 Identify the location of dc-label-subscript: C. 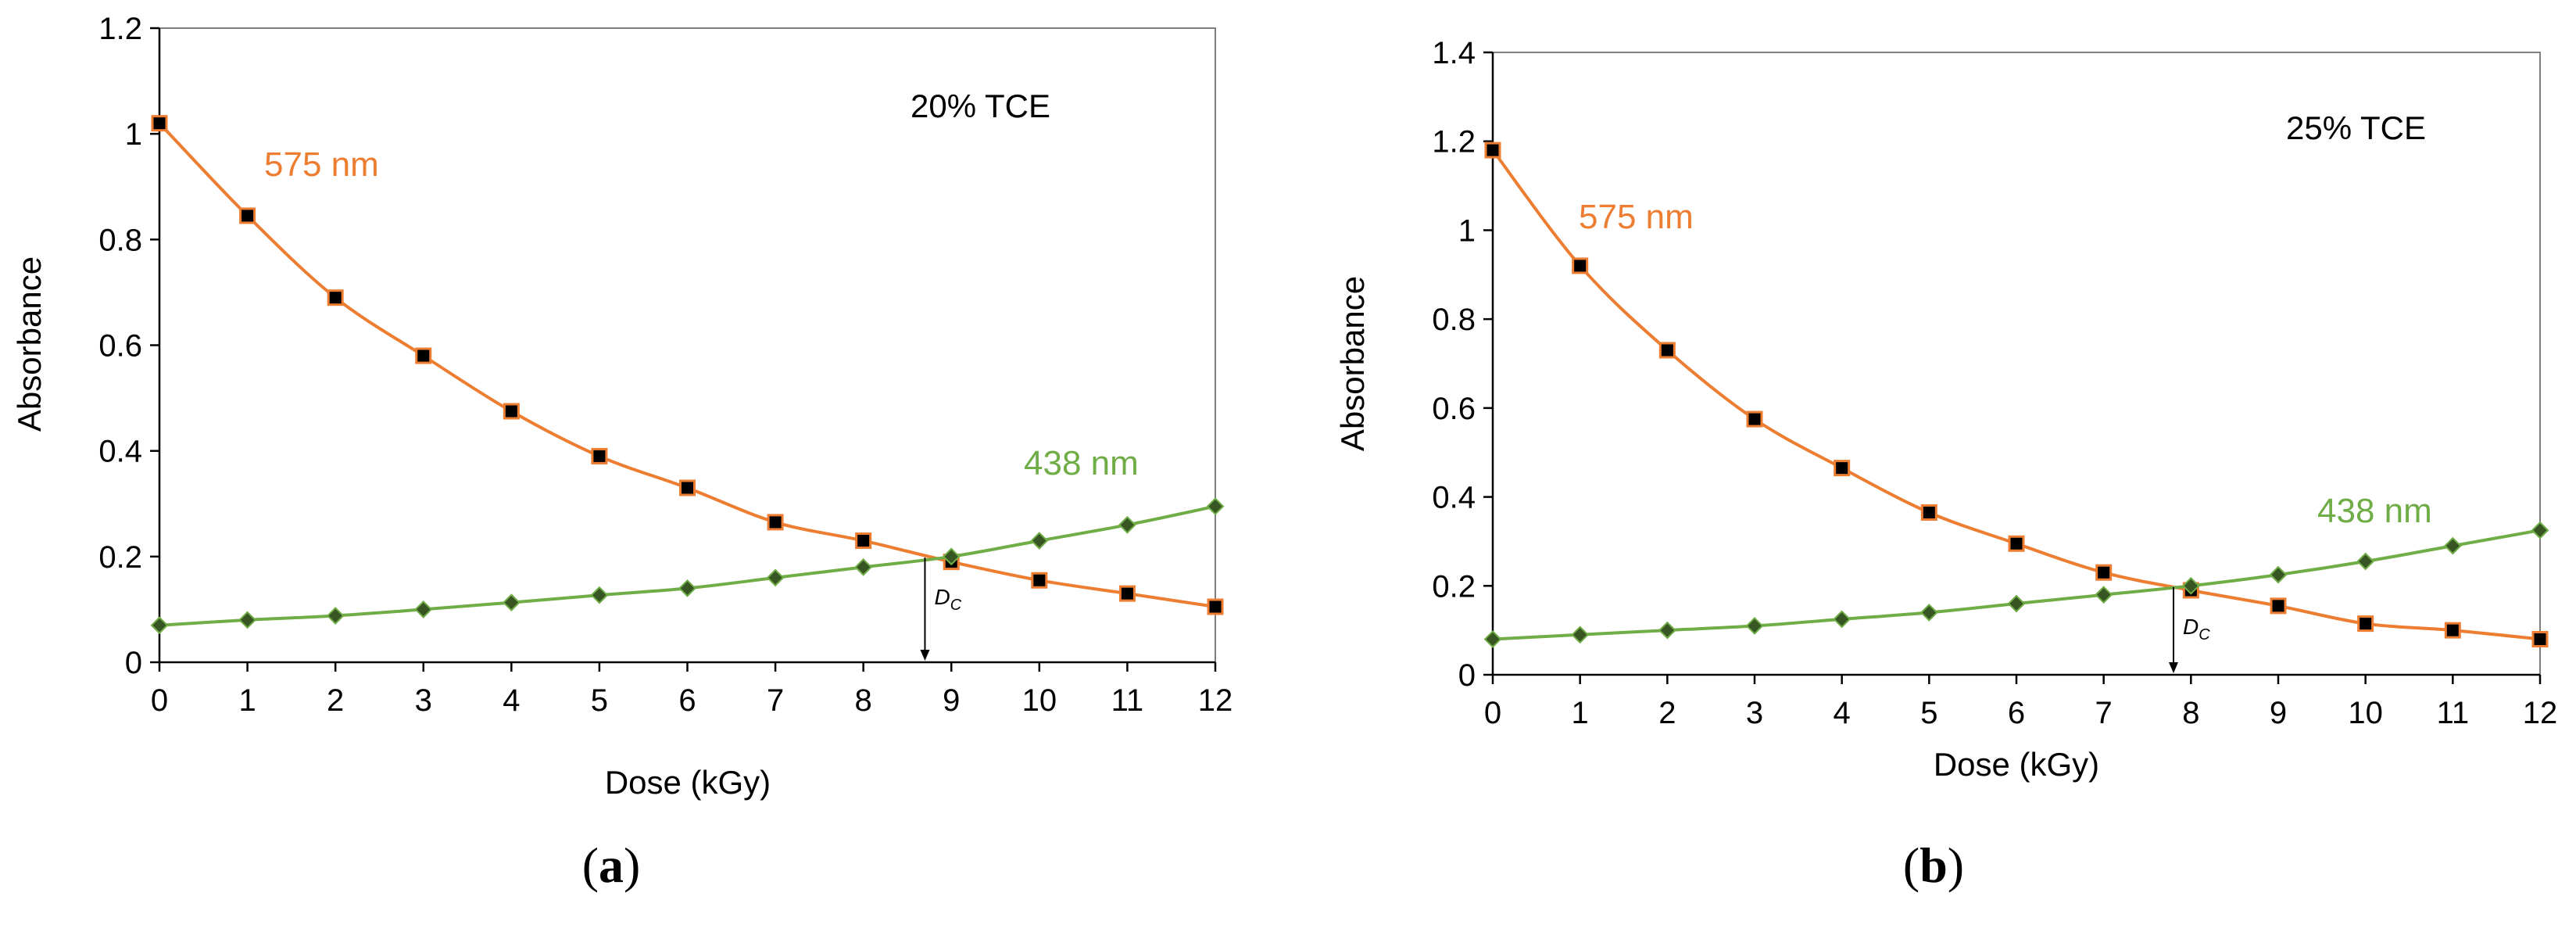
(956, 605).